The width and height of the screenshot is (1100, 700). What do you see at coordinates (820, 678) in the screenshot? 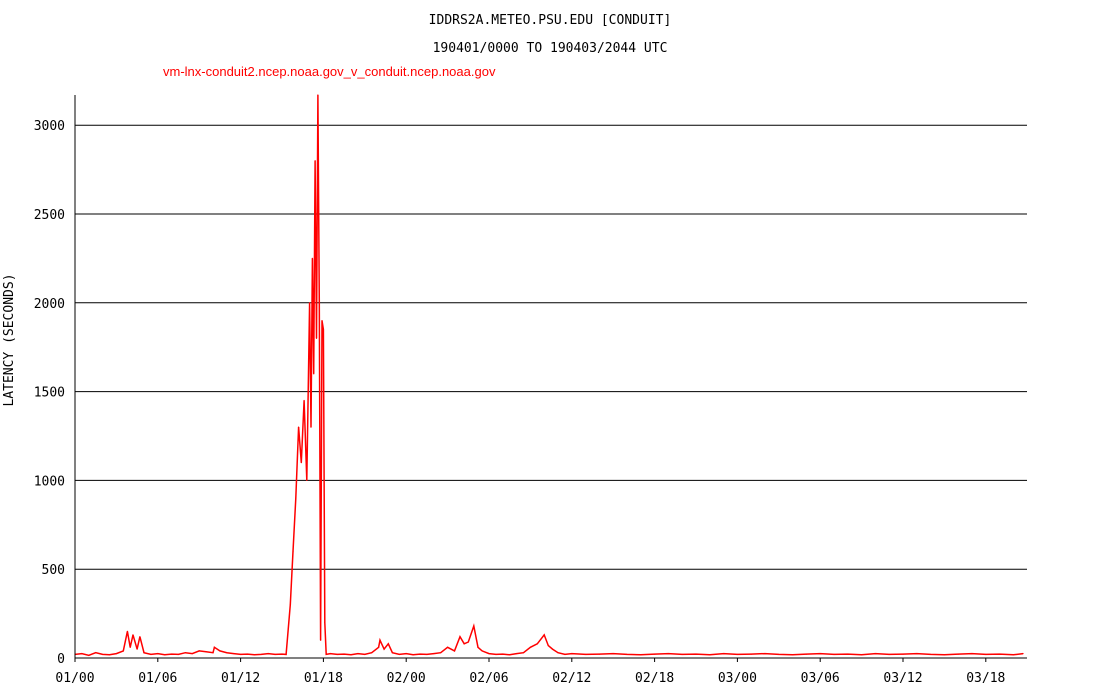
I see `x-tick-label: 03/06` at bounding box center [820, 678].